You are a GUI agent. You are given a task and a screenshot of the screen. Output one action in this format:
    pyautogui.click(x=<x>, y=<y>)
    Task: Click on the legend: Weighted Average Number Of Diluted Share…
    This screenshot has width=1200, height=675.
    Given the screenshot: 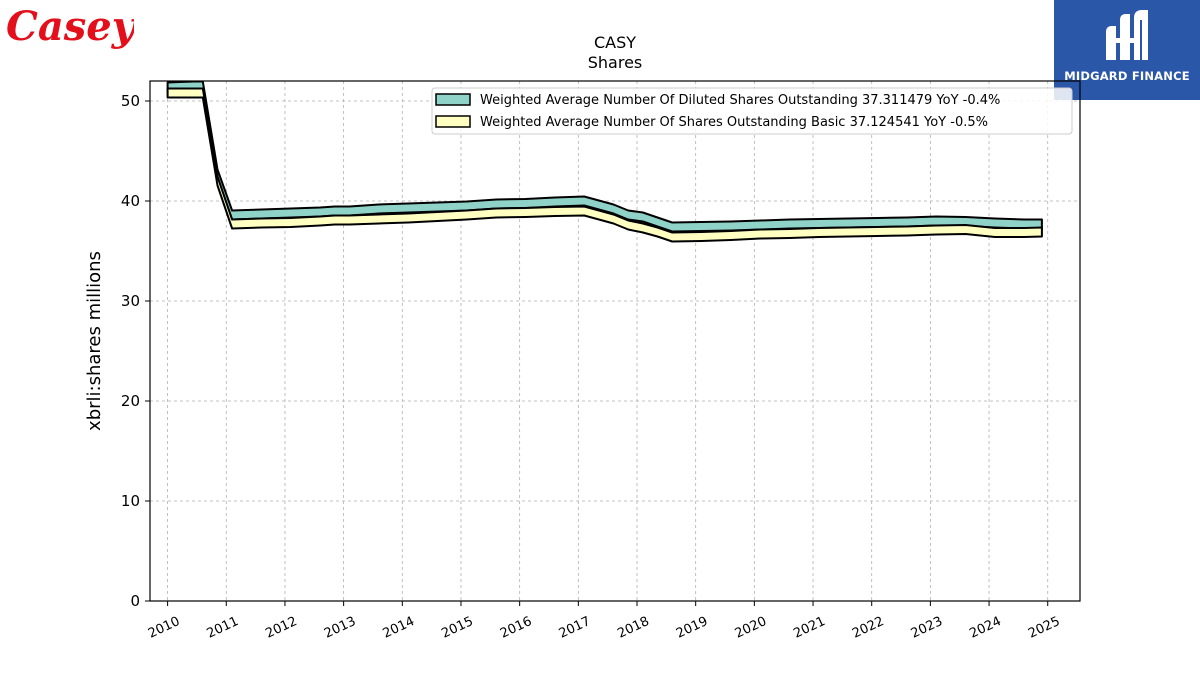 What is the action you would take?
    pyautogui.click(x=752, y=111)
    